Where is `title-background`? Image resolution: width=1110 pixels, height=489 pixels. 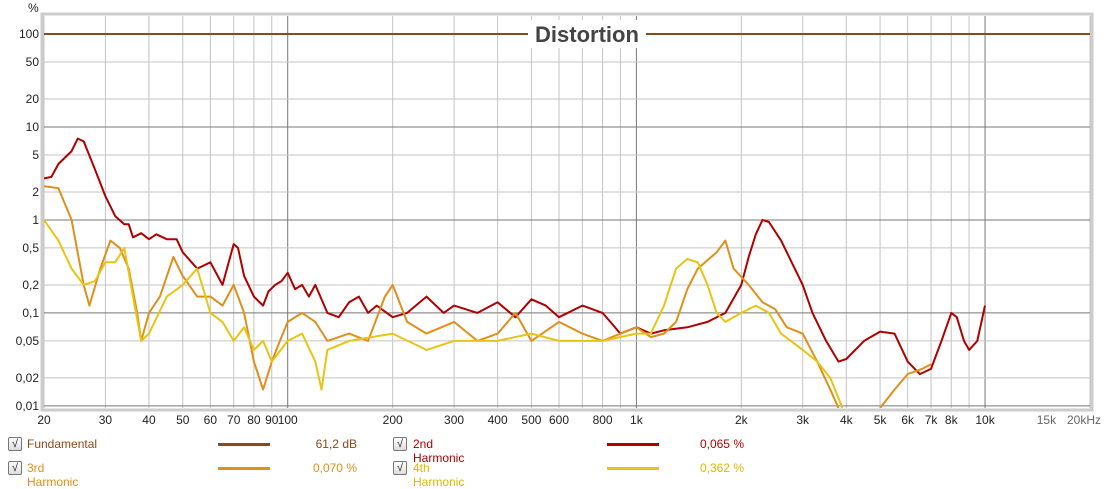 title-background is located at coordinates (587, 34).